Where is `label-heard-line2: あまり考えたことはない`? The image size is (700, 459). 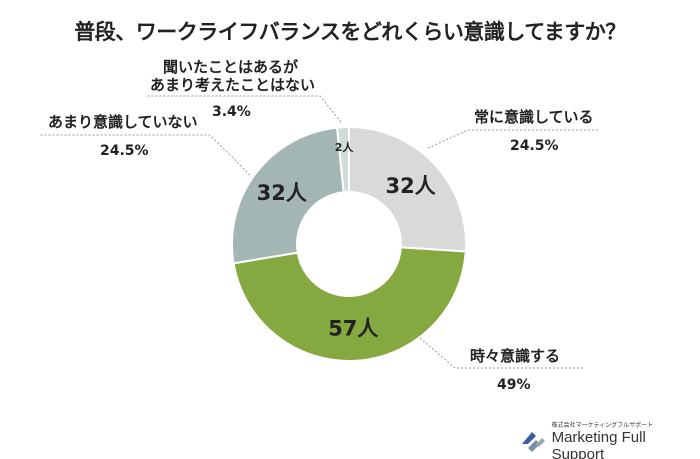
label-heard-line2: あまり考えたことはない is located at coordinates (233, 85).